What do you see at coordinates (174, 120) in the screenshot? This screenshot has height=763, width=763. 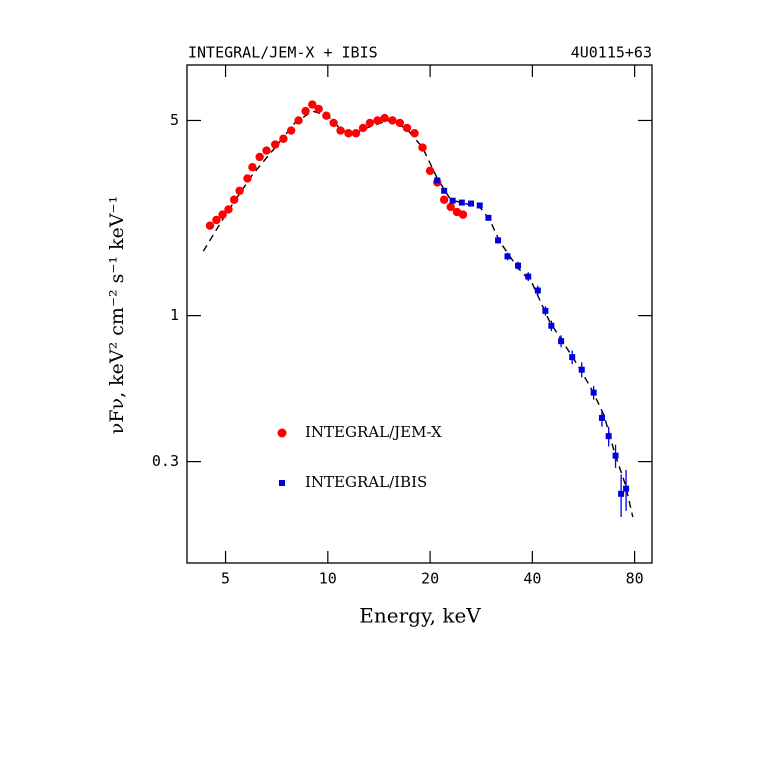 I see `y-tick-label: 5` at bounding box center [174, 120].